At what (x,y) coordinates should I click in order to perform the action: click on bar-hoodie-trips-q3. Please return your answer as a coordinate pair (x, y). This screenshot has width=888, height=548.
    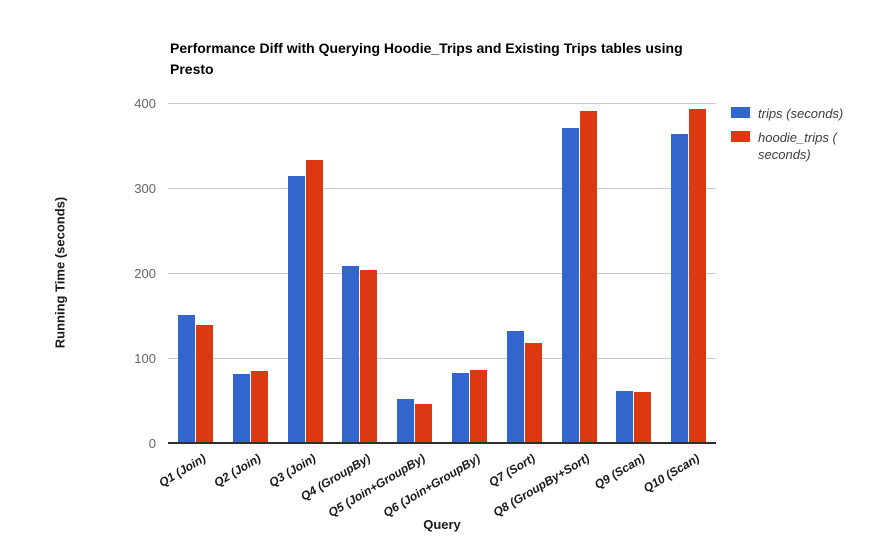
    Looking at the image, I should click on (314, 300).